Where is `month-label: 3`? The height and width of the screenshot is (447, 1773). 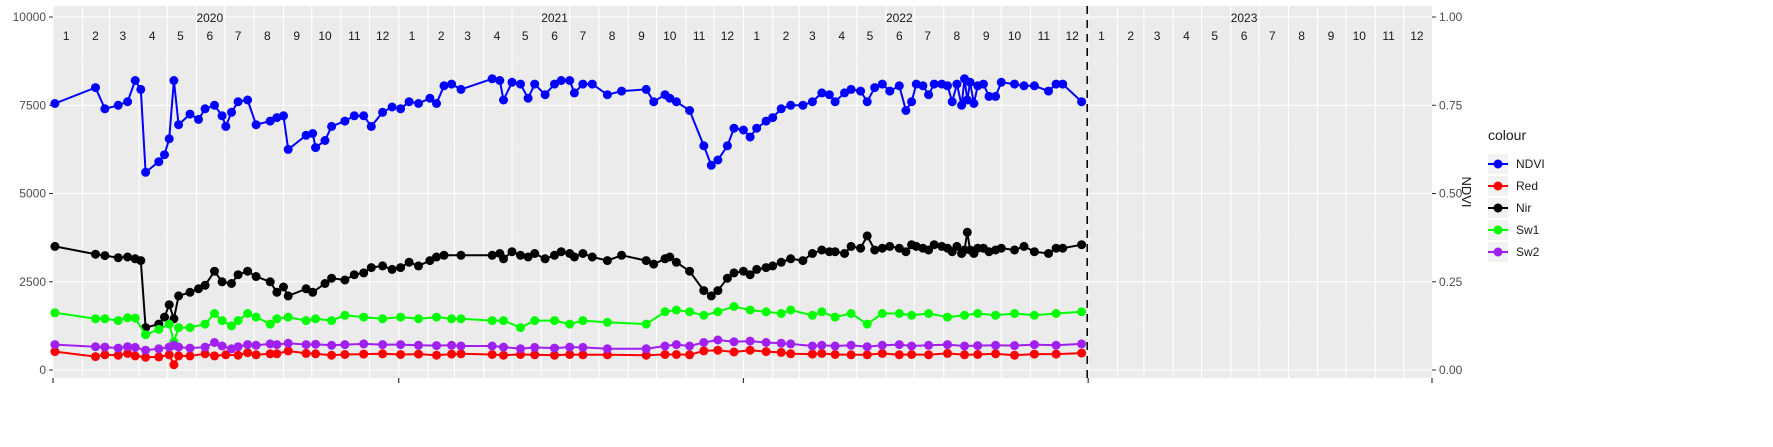 month-label: 3 is located at coordinates (1157, 36).